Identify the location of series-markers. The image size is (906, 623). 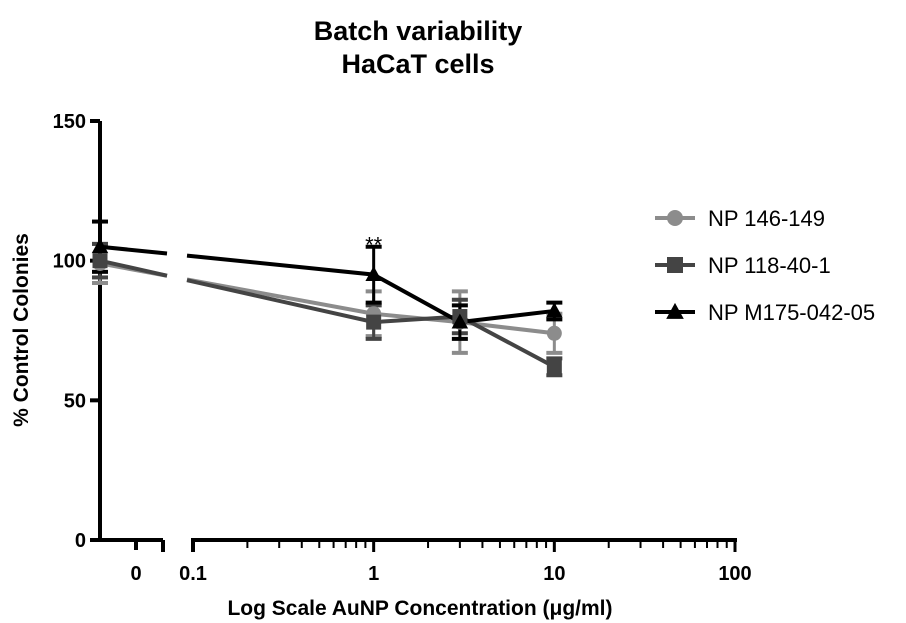
(327, 306).